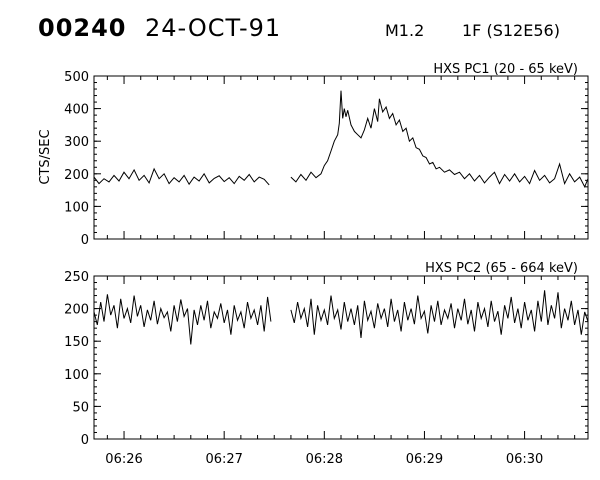  Describe the element at coordinates (85, 240) in the screenshot. I see `panel1-ytick-label: 0` at that location.